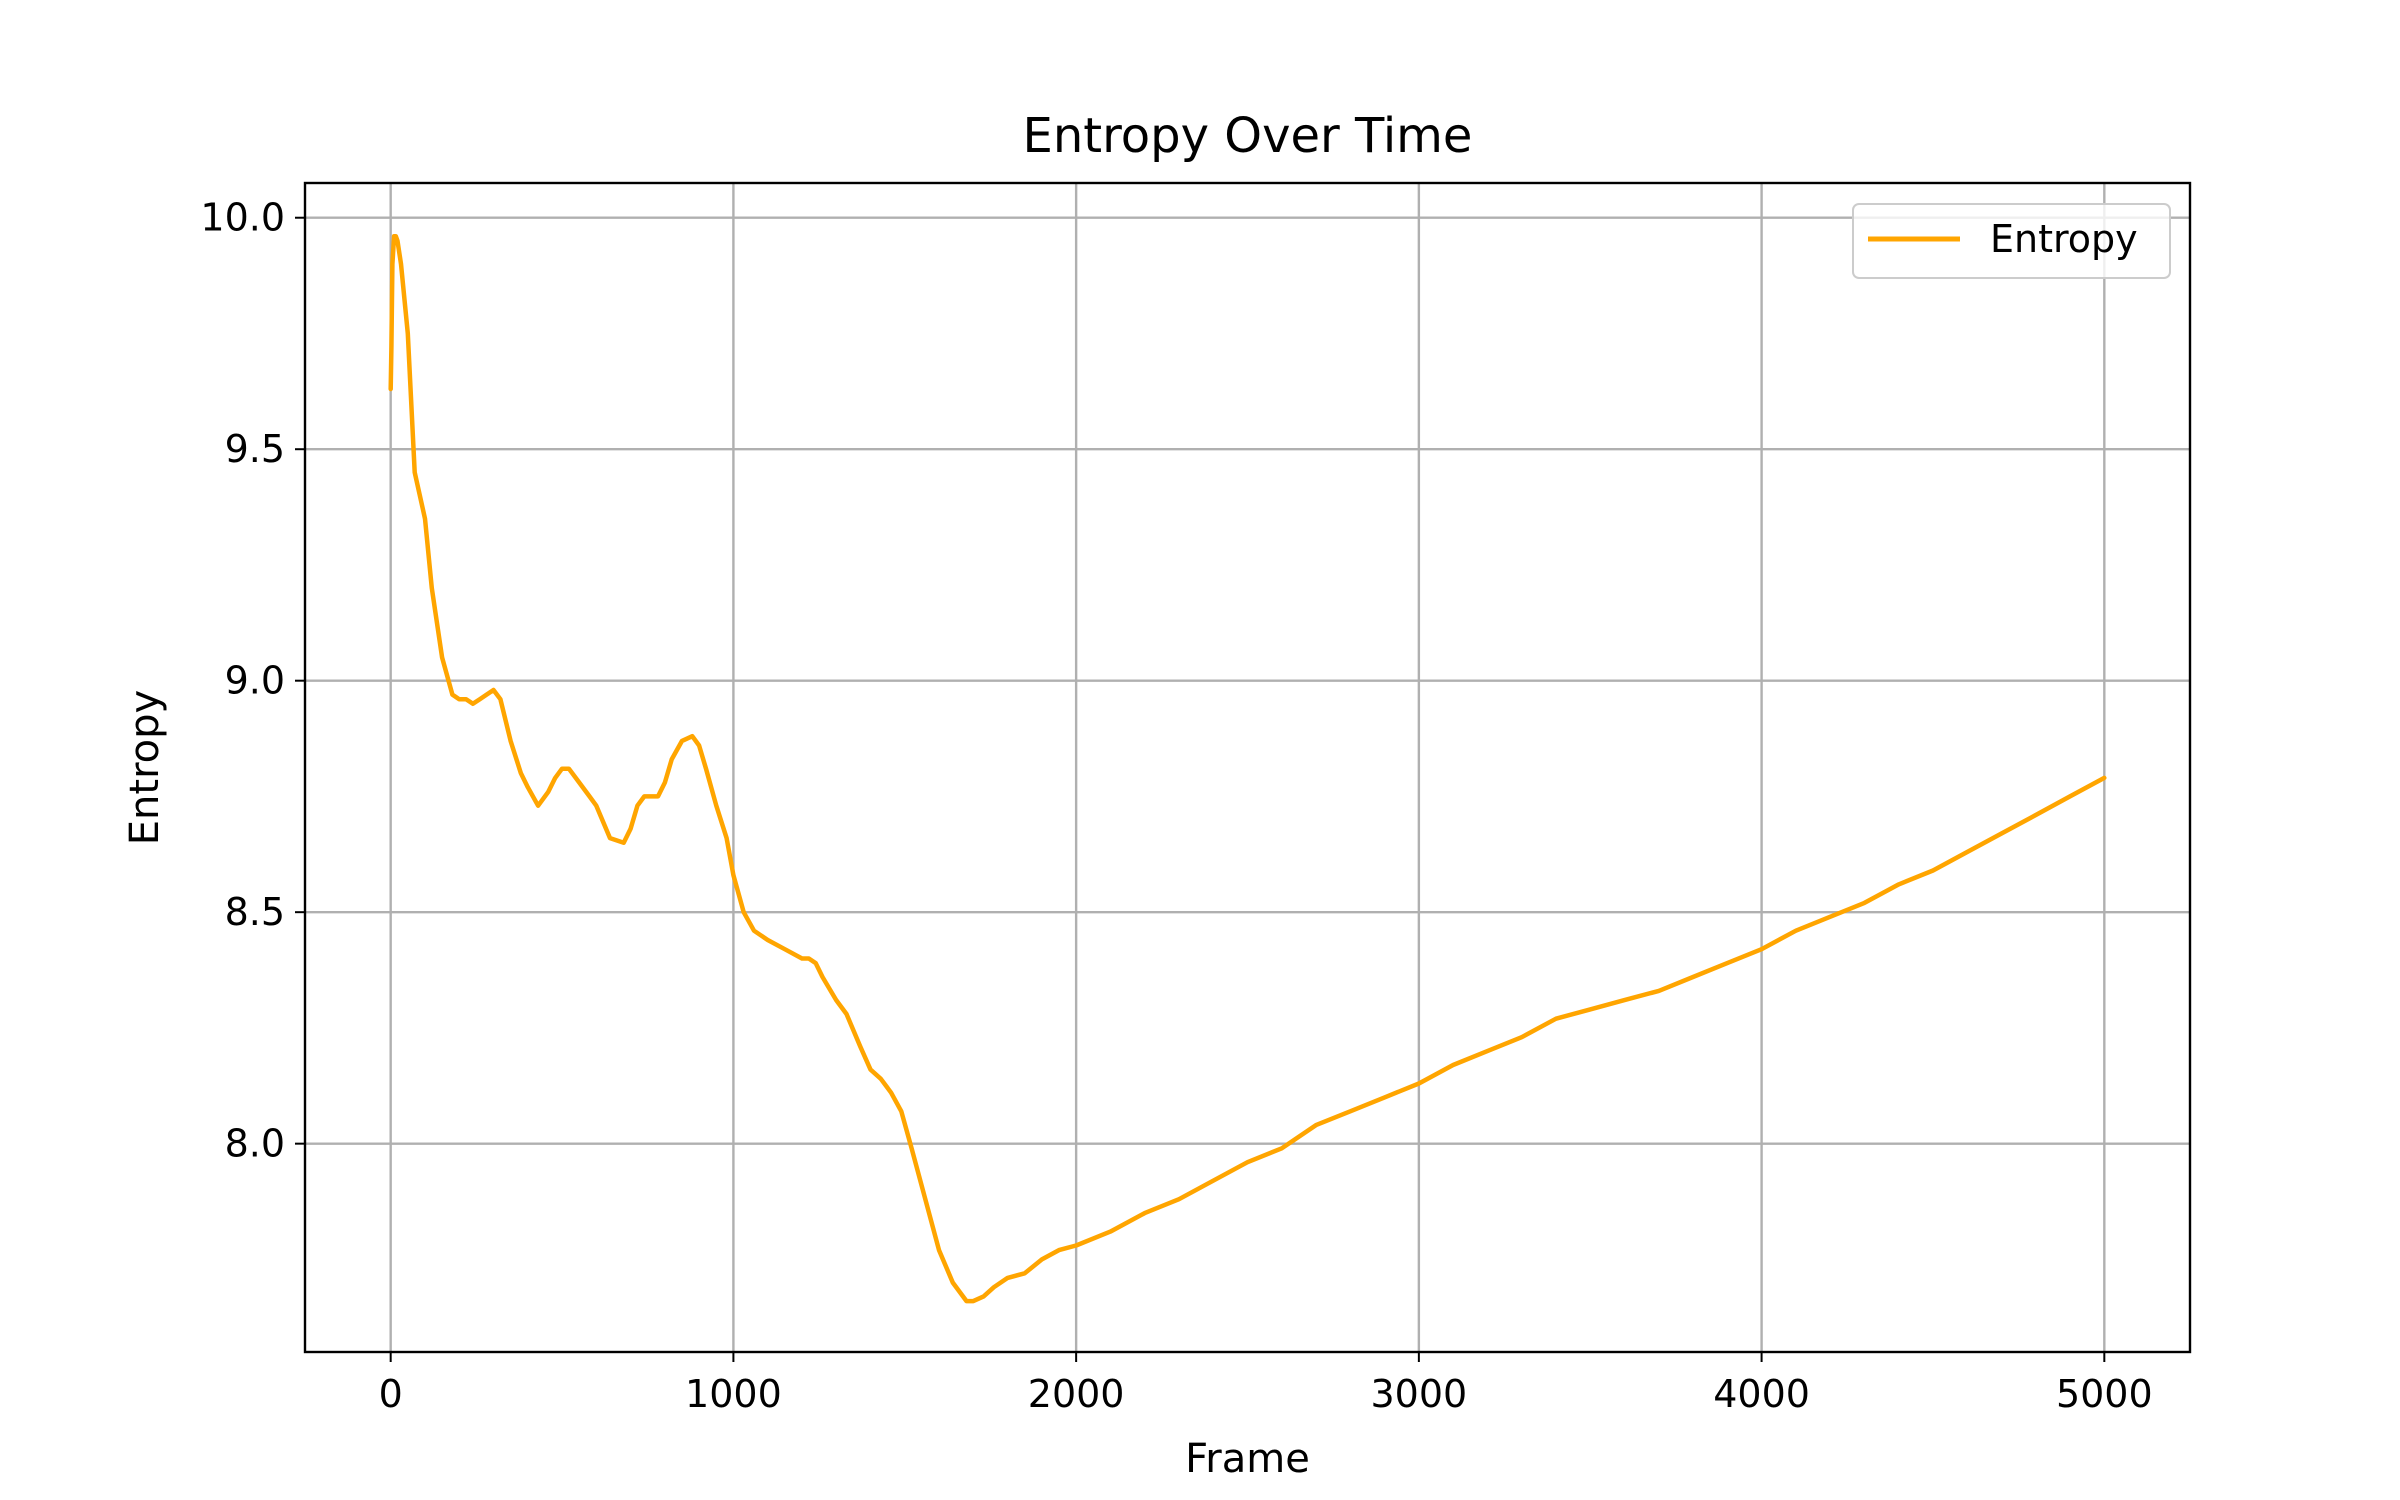 The height and width of the screenshot is (1500, 2400). Describe the element at coordinates (1247, 1459) in the screenshot. I see `x-axis-label: Frame` at that location.